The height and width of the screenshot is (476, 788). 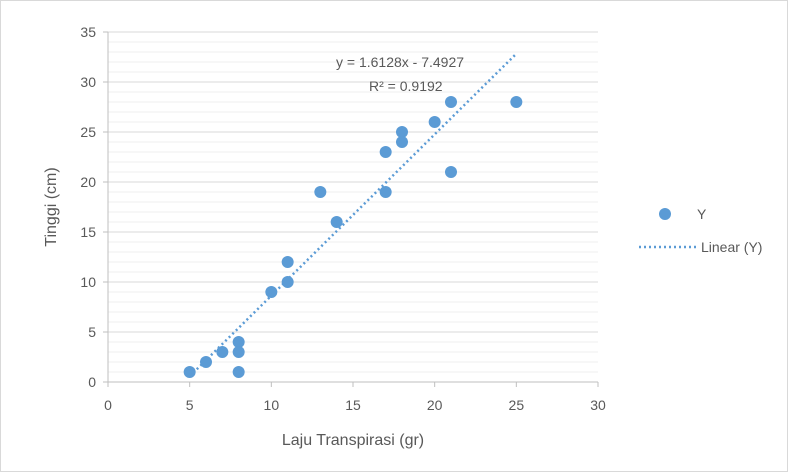 I want to click on x-tick-label: 0, so click(x=108, y=405).